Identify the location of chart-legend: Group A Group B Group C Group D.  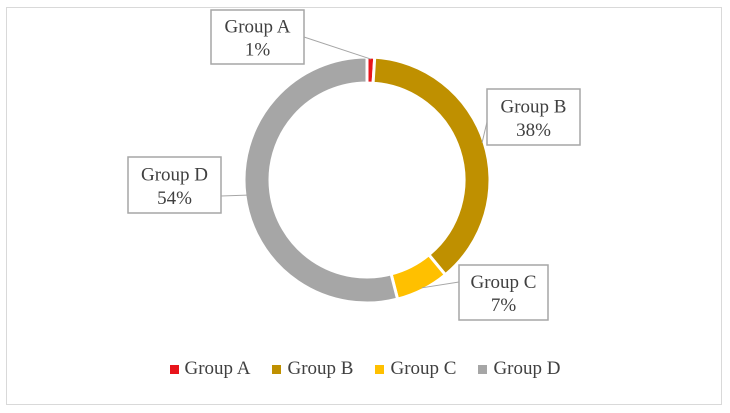
(365, 369).